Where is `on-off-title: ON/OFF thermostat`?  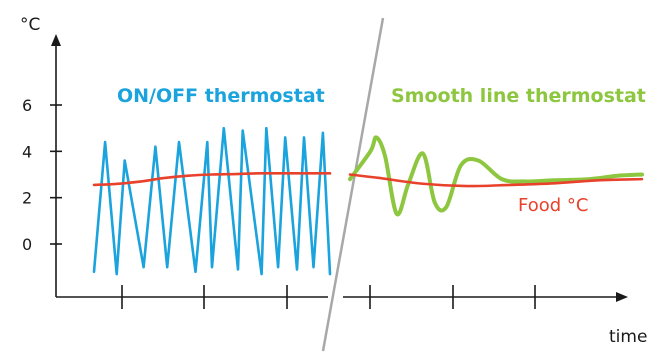 on-off-title: ON/OFF thermostat is located at coordinates (221, 96).